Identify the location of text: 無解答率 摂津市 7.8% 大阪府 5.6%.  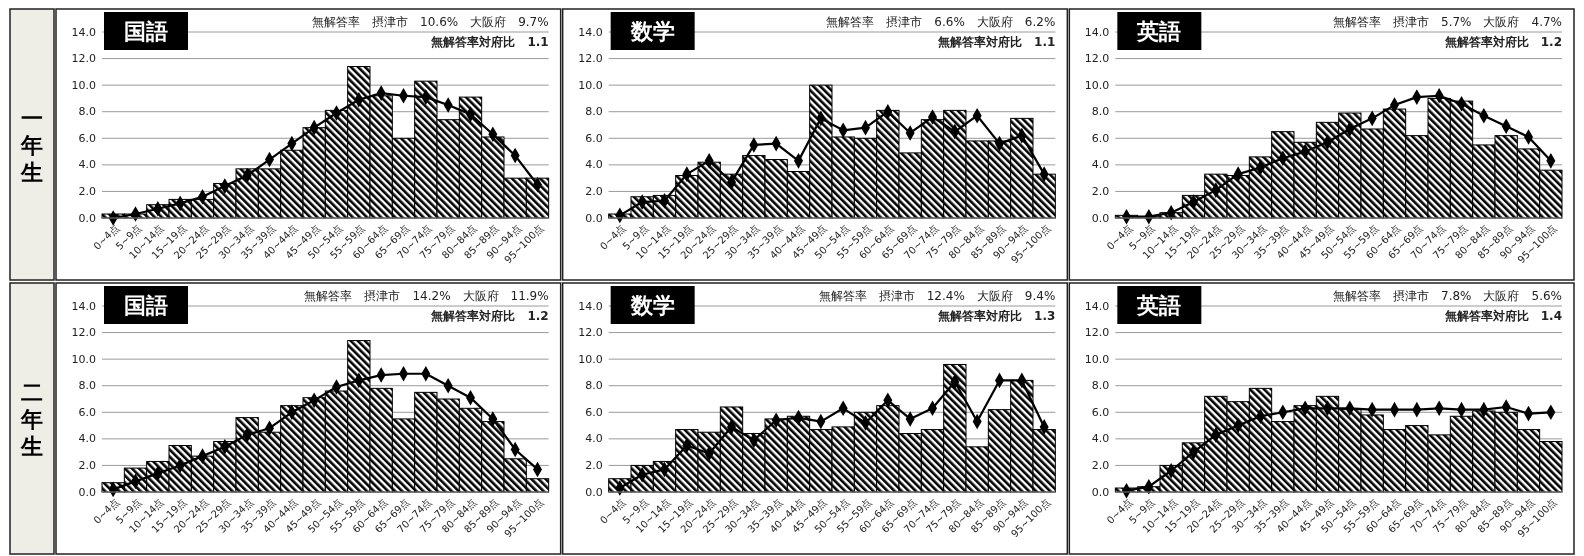
(1447, 296).